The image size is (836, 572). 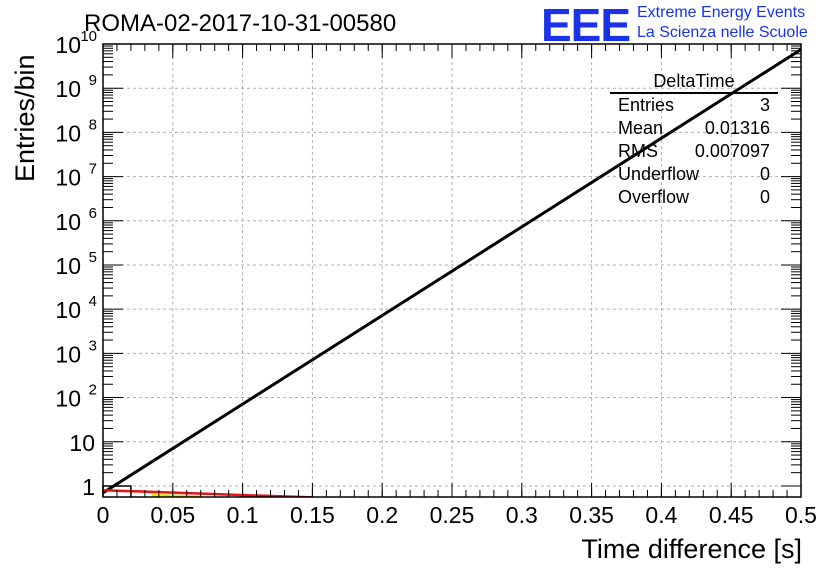 What do you see at coordinates (764, 105) in the screenshot?
I see `stats-value: 3` at bounding box center [764, 105].